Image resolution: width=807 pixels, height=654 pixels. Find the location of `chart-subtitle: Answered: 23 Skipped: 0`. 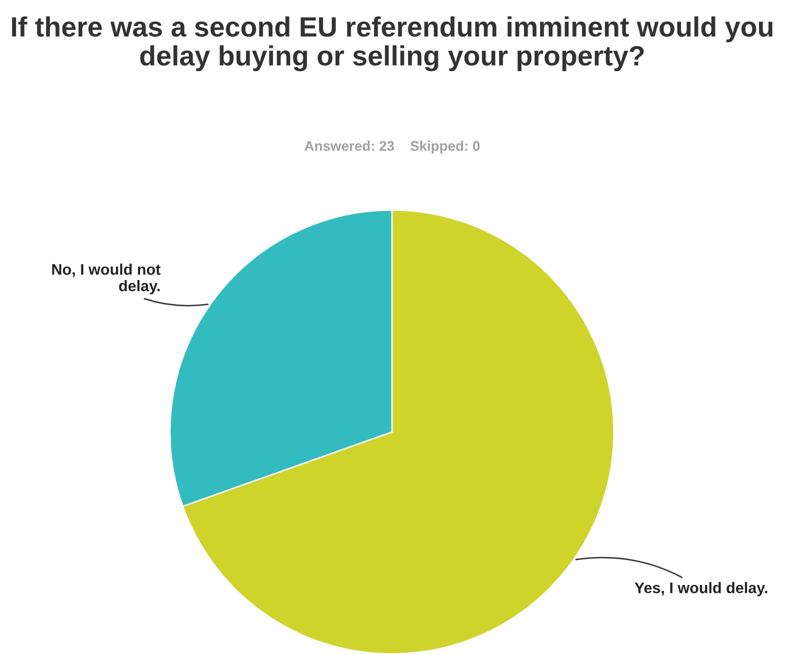

chart-subtitle: Answered: 23 Skipped: 0 is located at coordinates (392, 147).